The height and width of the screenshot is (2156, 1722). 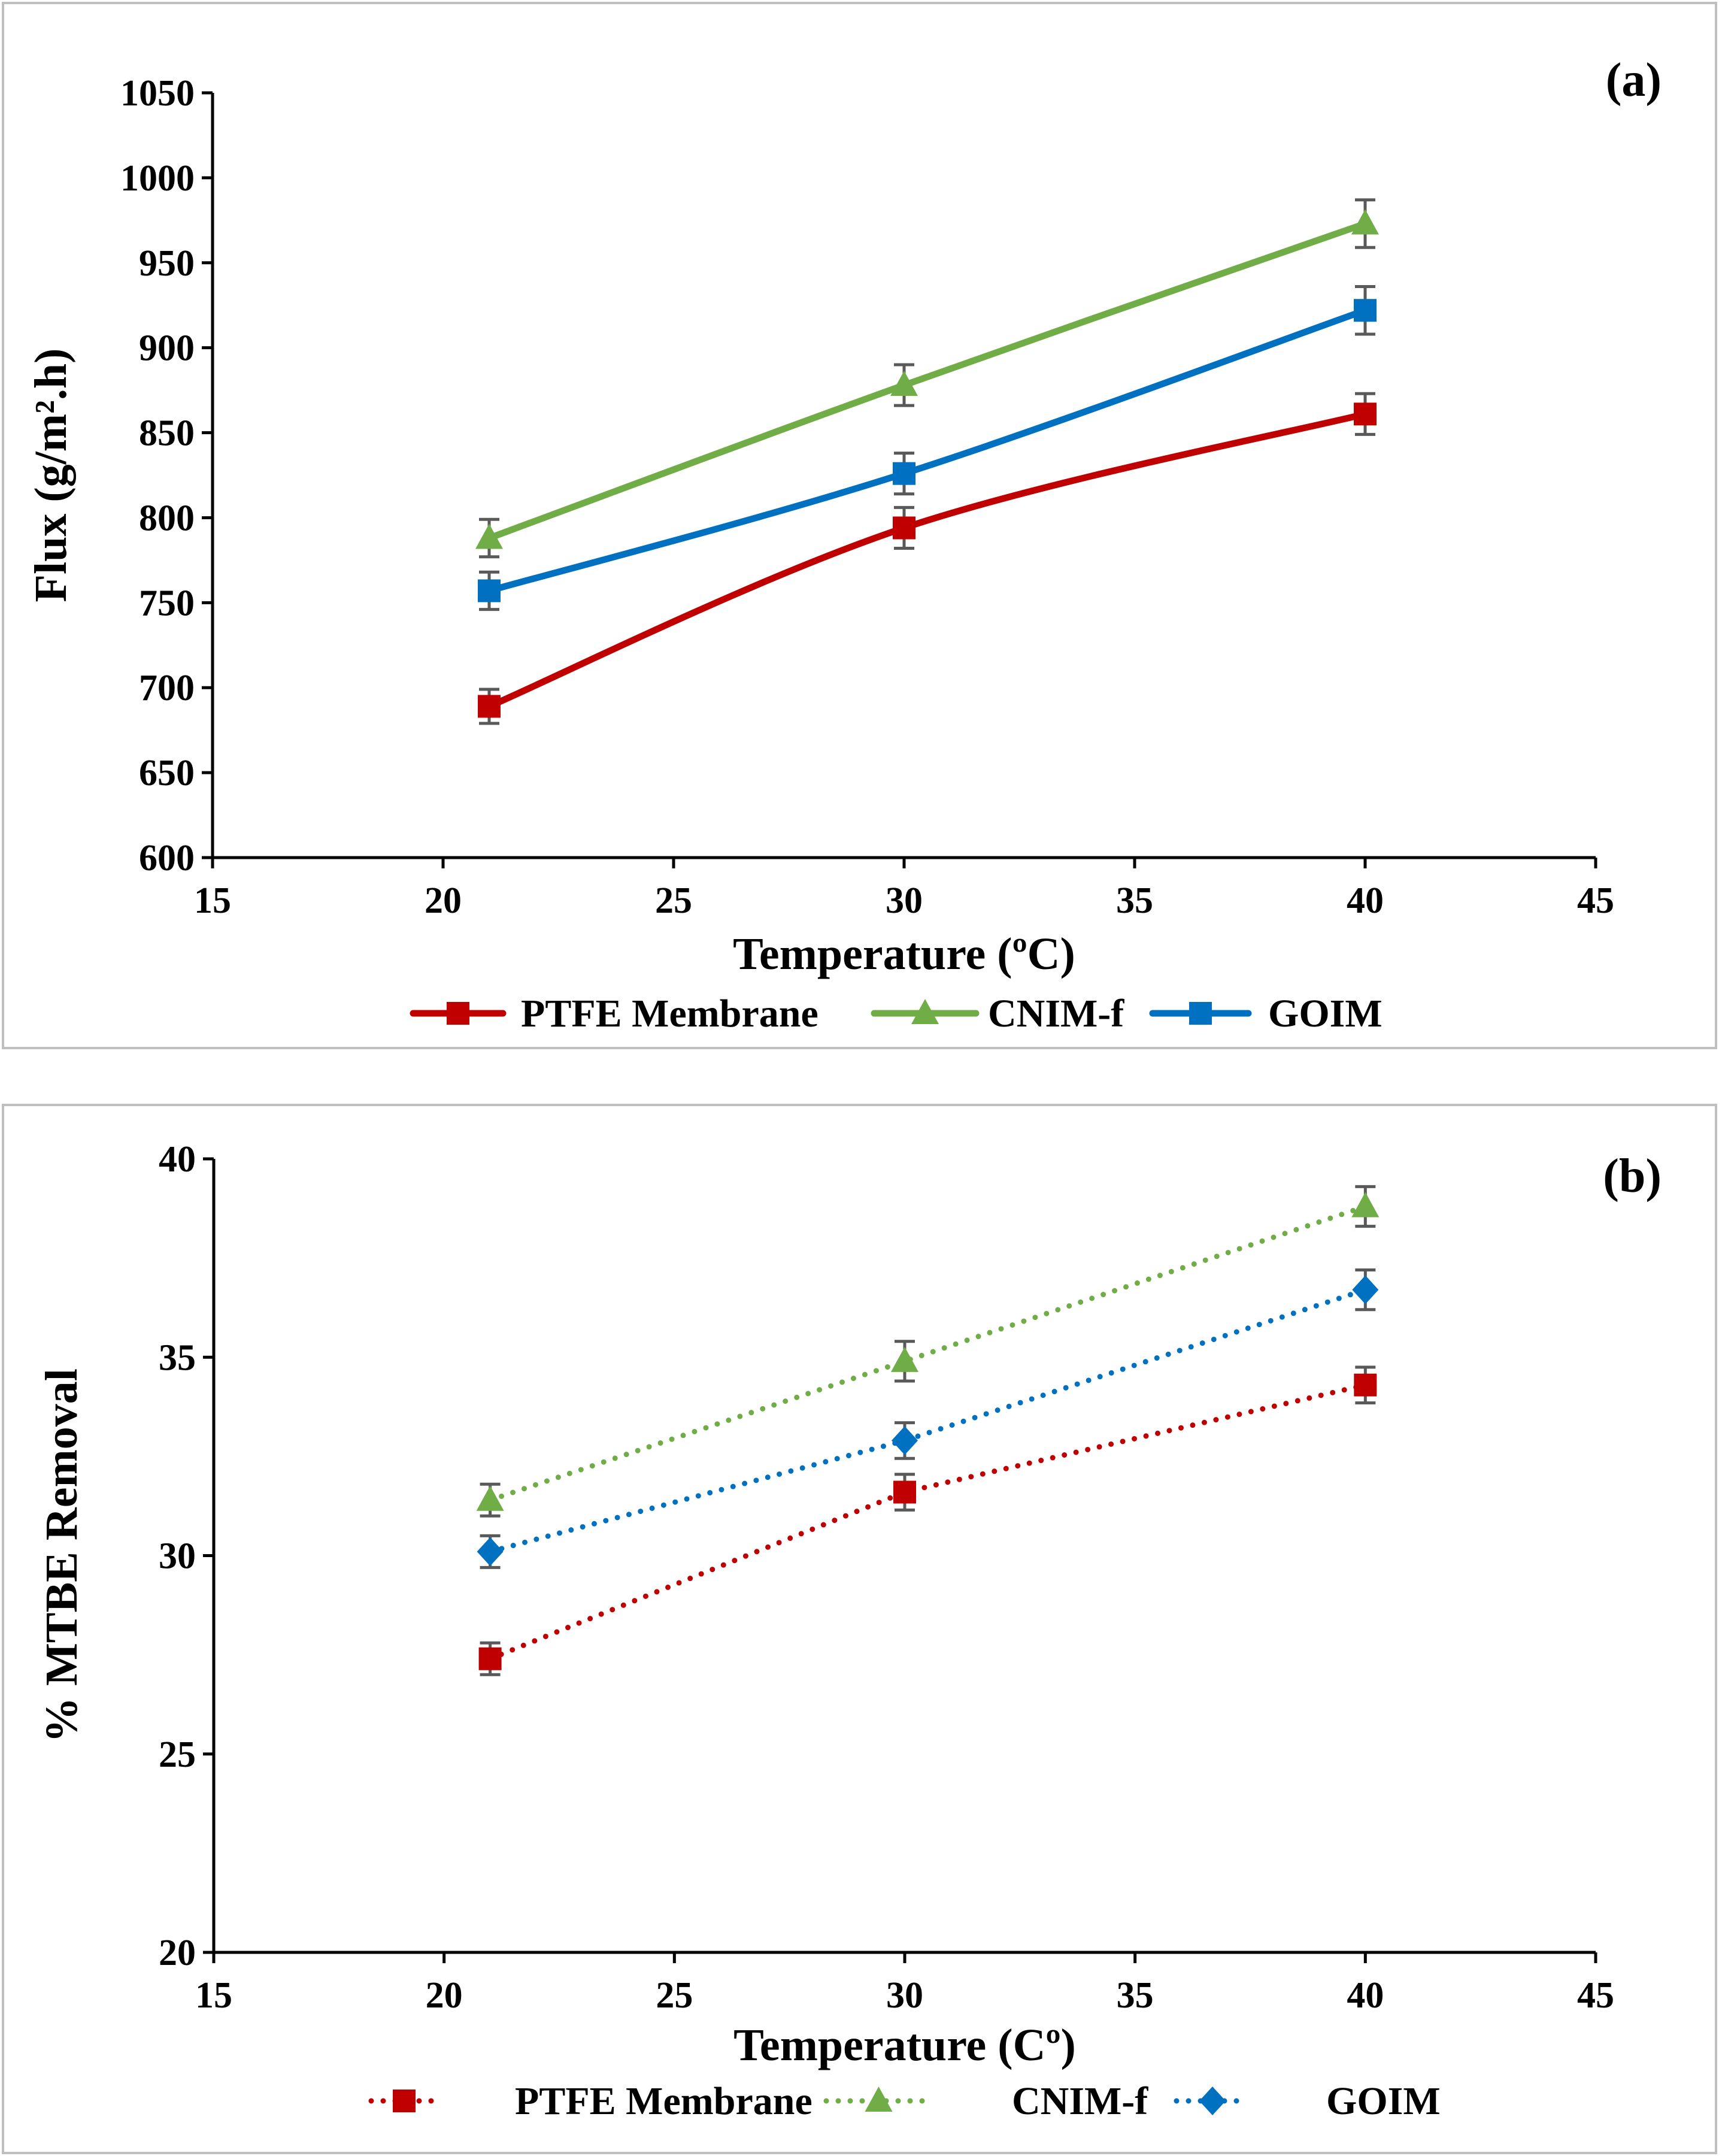 What do you see at coordinates (1634, 80) in the screenshot?
I see `panel-label: (a)` at bounding box center [1634, 80].